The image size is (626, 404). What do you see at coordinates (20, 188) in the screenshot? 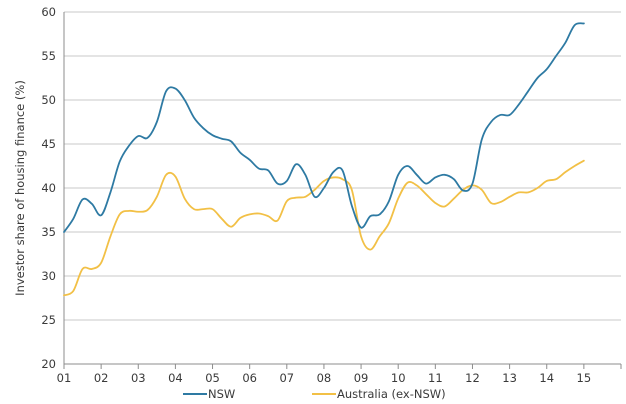
I see `y-axis-label: Investor share of housing finance (%)` at bounding box center [20, 188].